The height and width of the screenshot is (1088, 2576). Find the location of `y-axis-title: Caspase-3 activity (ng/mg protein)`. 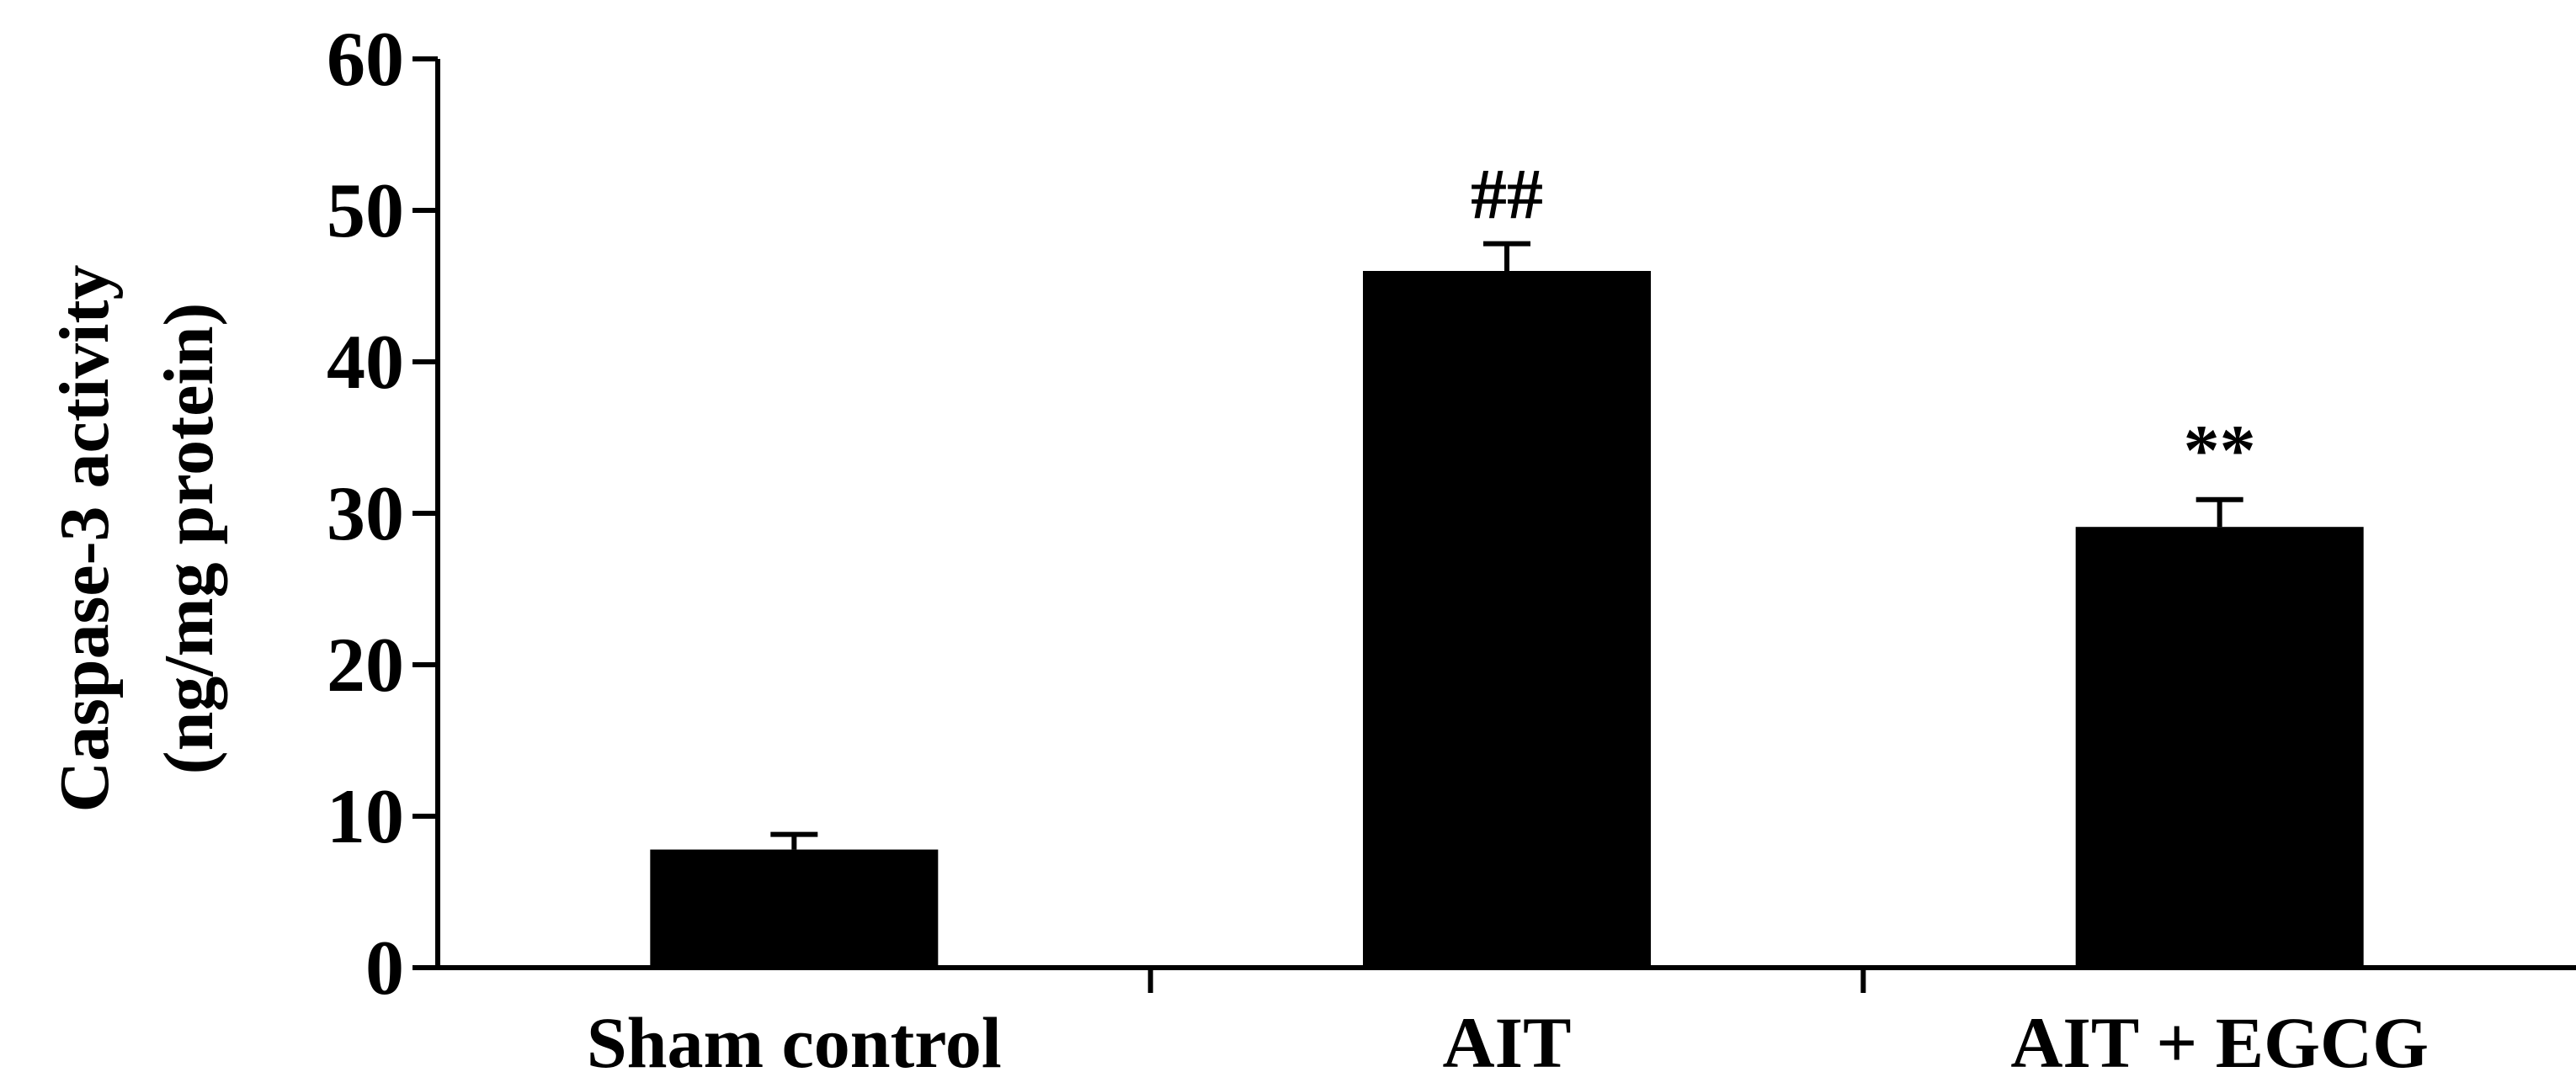

y-axis-title: Caspase-3 activity (ng/mg protein) is located at coordinates (137, 539).